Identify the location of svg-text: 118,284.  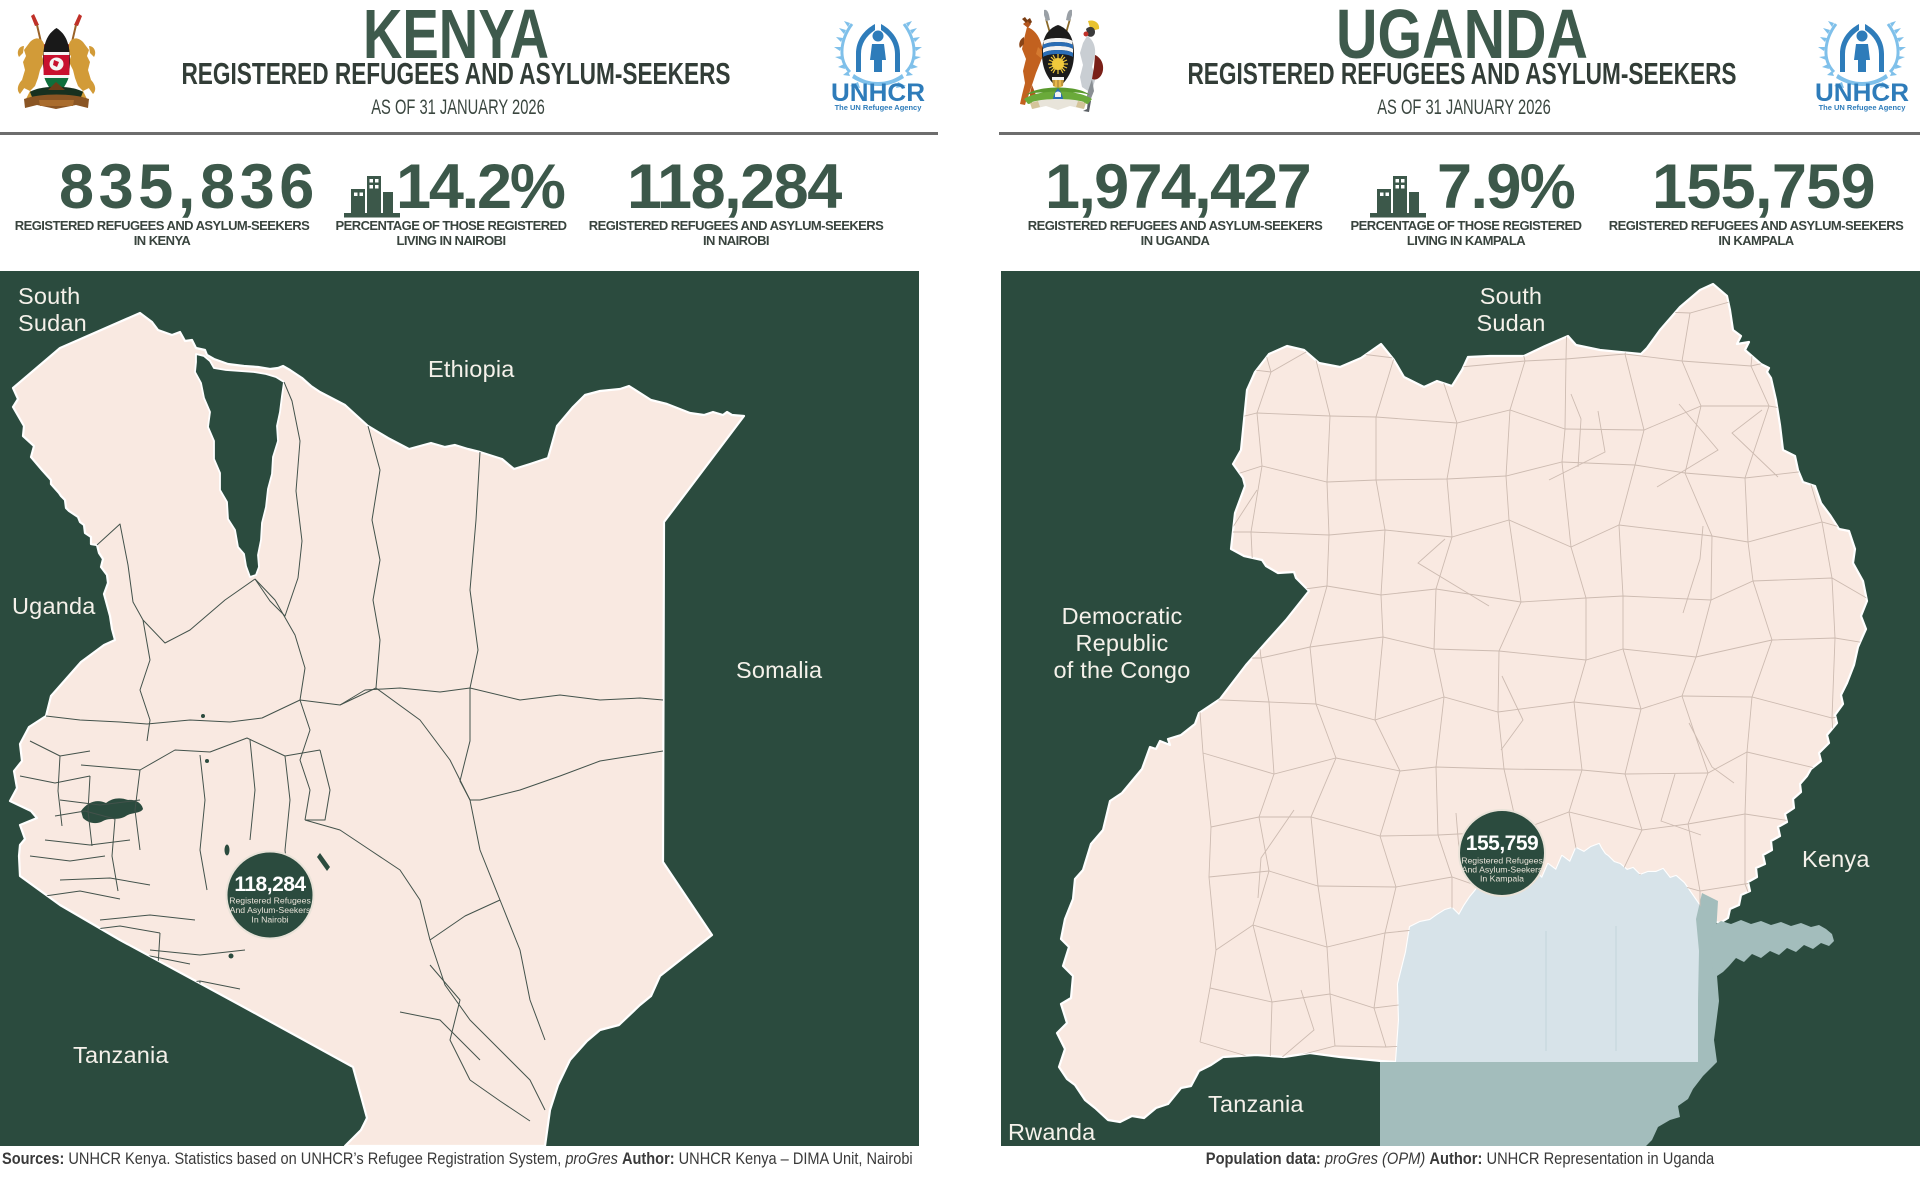
(270, 884).